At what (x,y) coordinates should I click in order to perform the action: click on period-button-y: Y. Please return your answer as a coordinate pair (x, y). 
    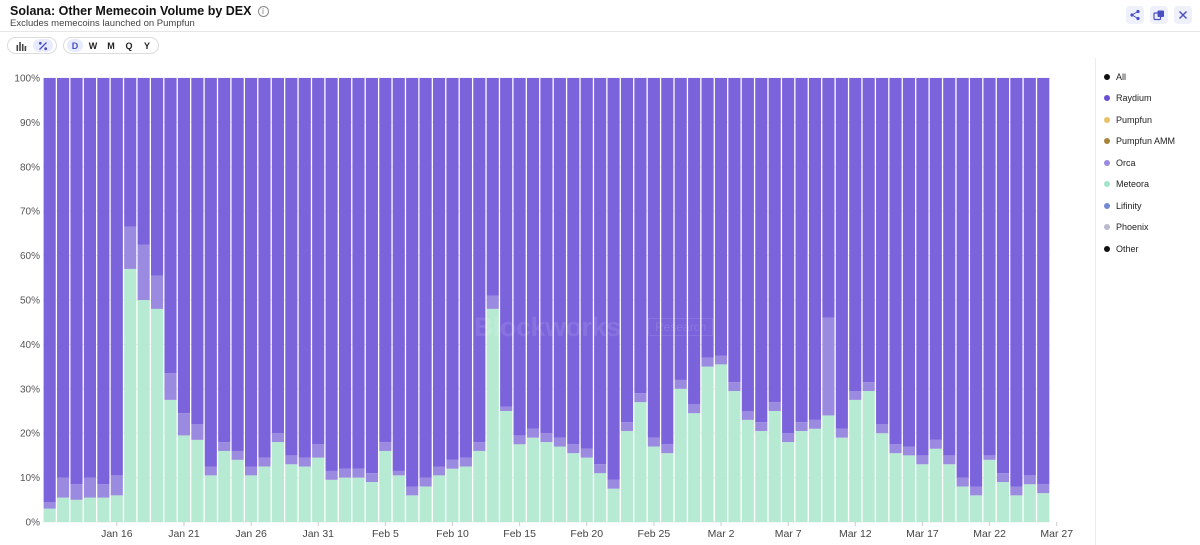
    Looking at the image, I should click on (146, 45).